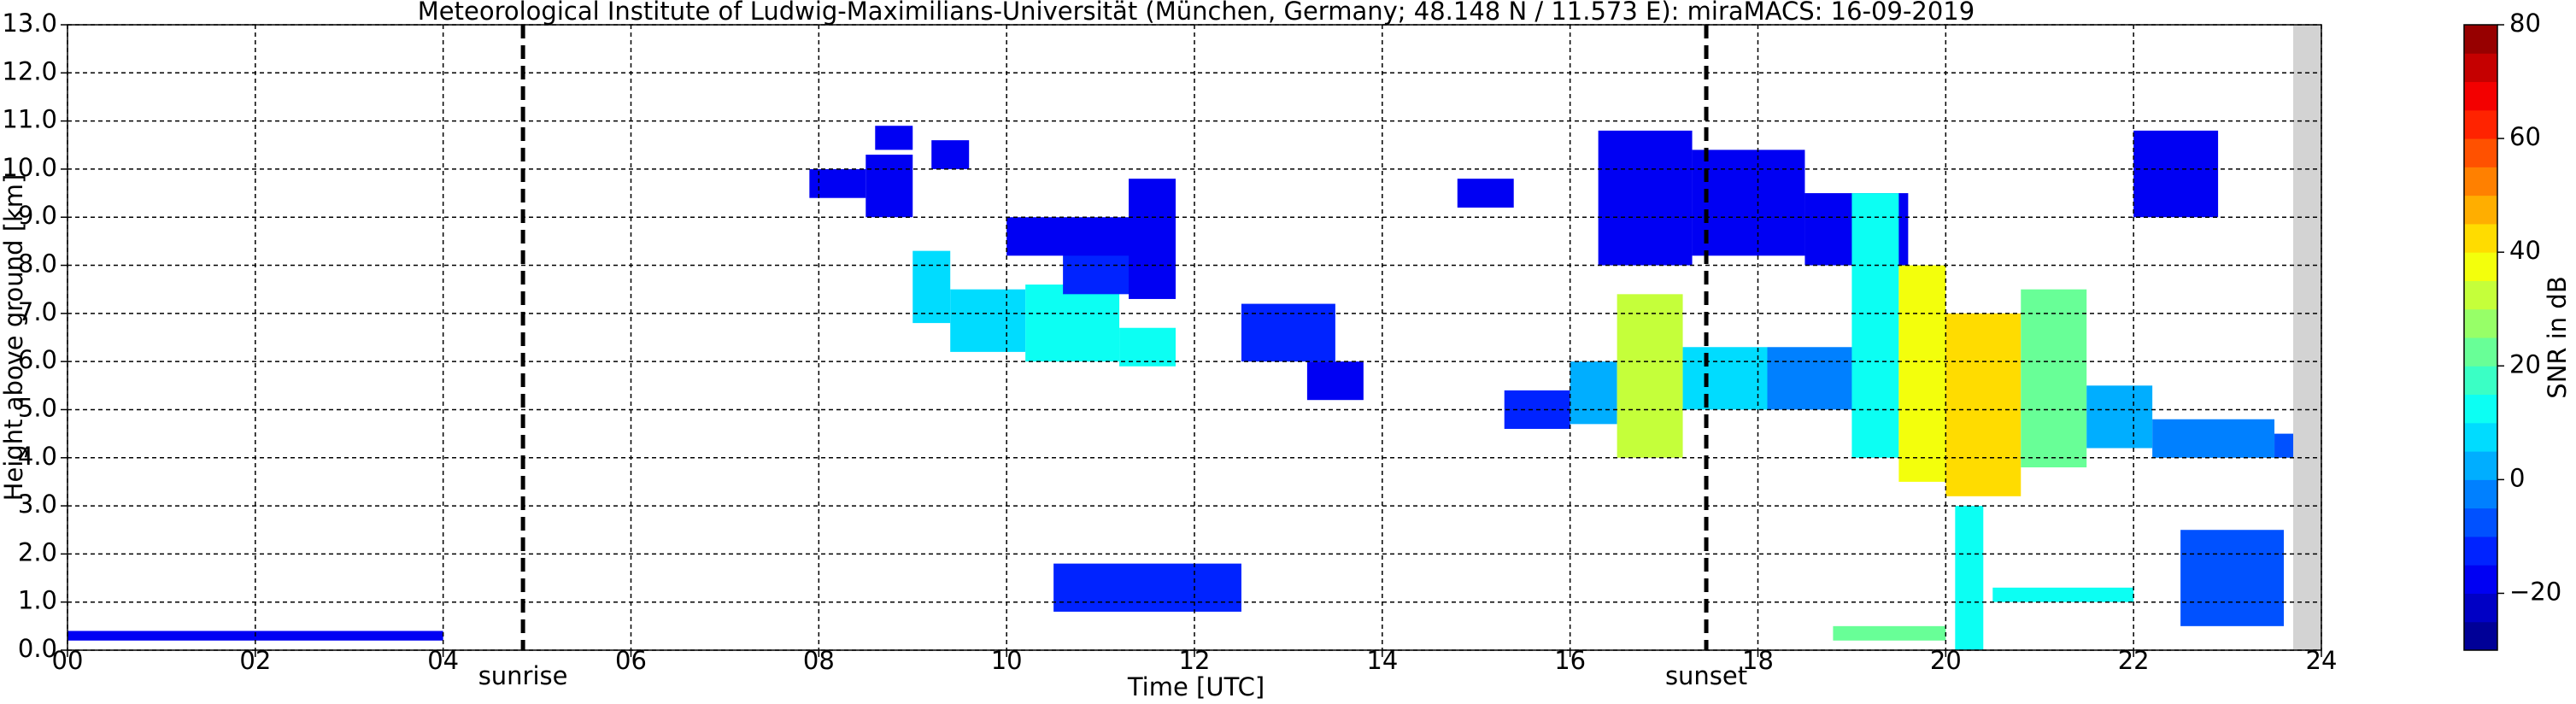 The image size is (2576, 704). What do you see at coordinates (37, 504) in the screenshot?
I see `y-tick-label: 3.0` at bounding box center [37, 504].